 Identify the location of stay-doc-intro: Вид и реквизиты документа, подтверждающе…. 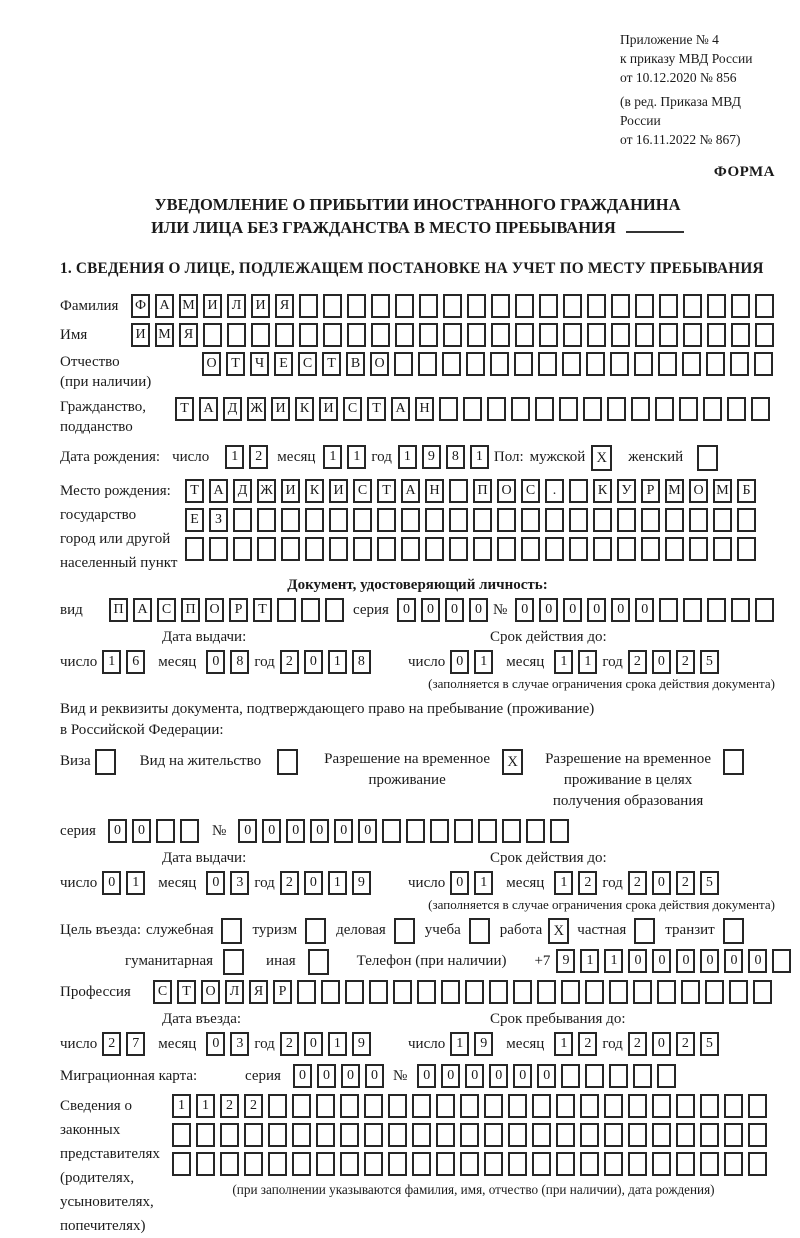
(417, 720).